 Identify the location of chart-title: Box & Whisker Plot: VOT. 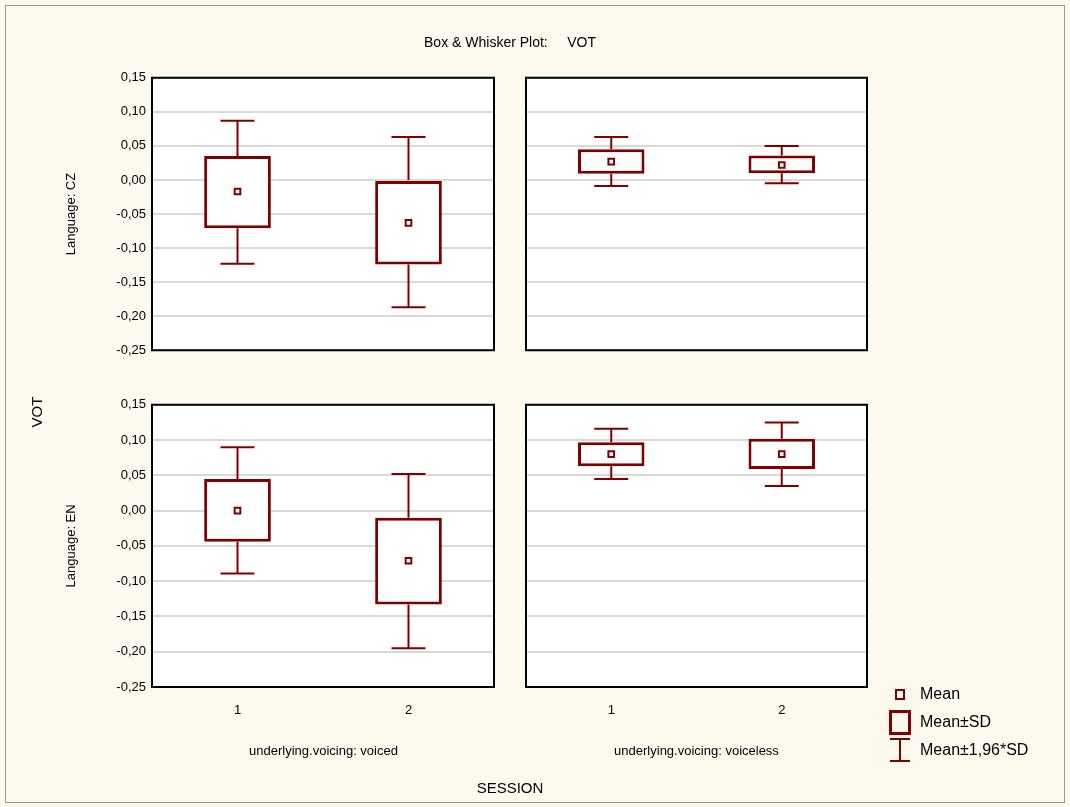
(510, 42).